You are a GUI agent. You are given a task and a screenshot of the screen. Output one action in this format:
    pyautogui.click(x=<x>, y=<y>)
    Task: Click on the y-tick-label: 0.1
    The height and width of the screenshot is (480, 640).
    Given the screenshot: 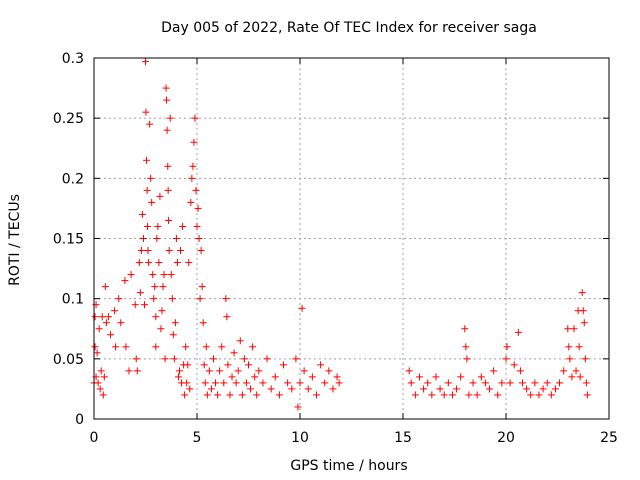 What is the action you would take?
    pyautogui.click(x=73, y=300)
    